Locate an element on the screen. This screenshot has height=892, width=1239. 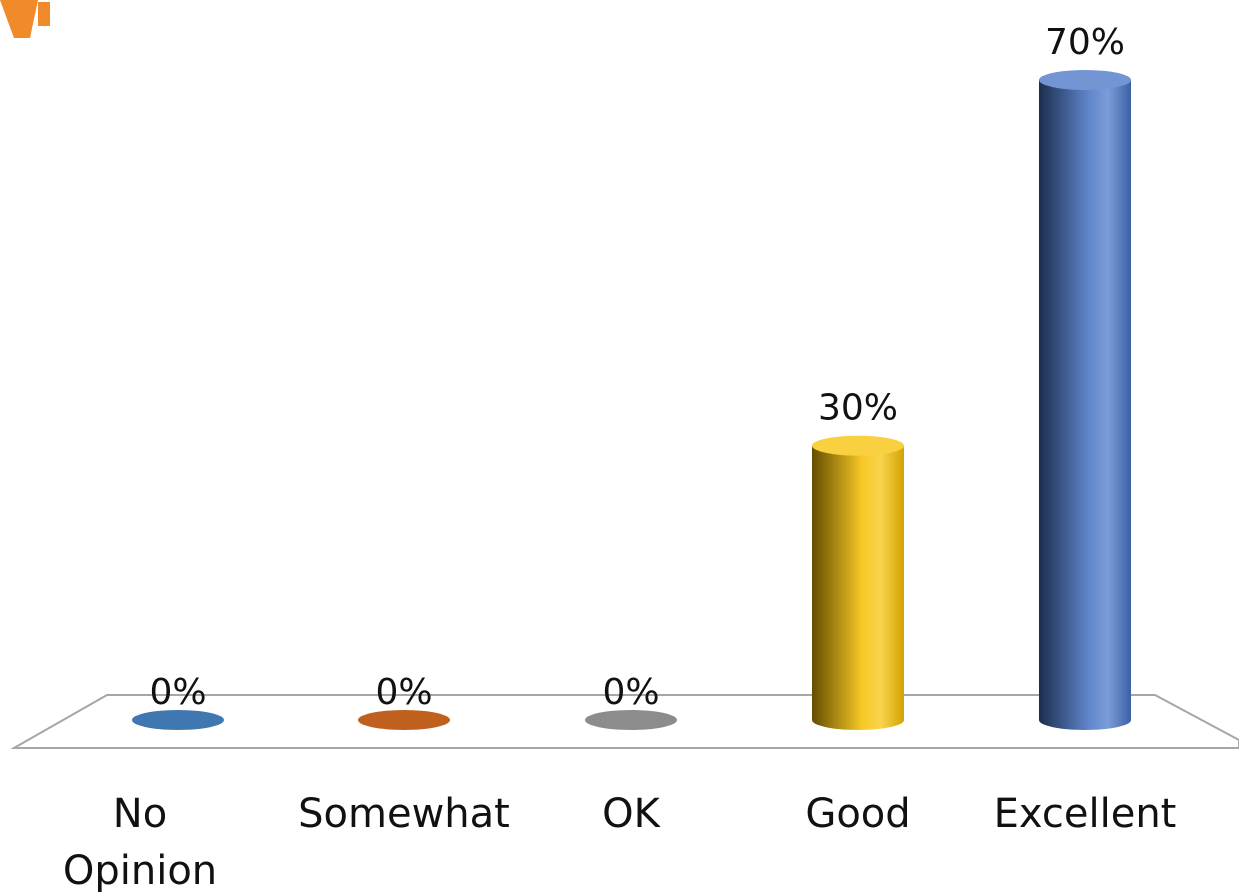
bar-excellent is located at coordinates (1085, 405).